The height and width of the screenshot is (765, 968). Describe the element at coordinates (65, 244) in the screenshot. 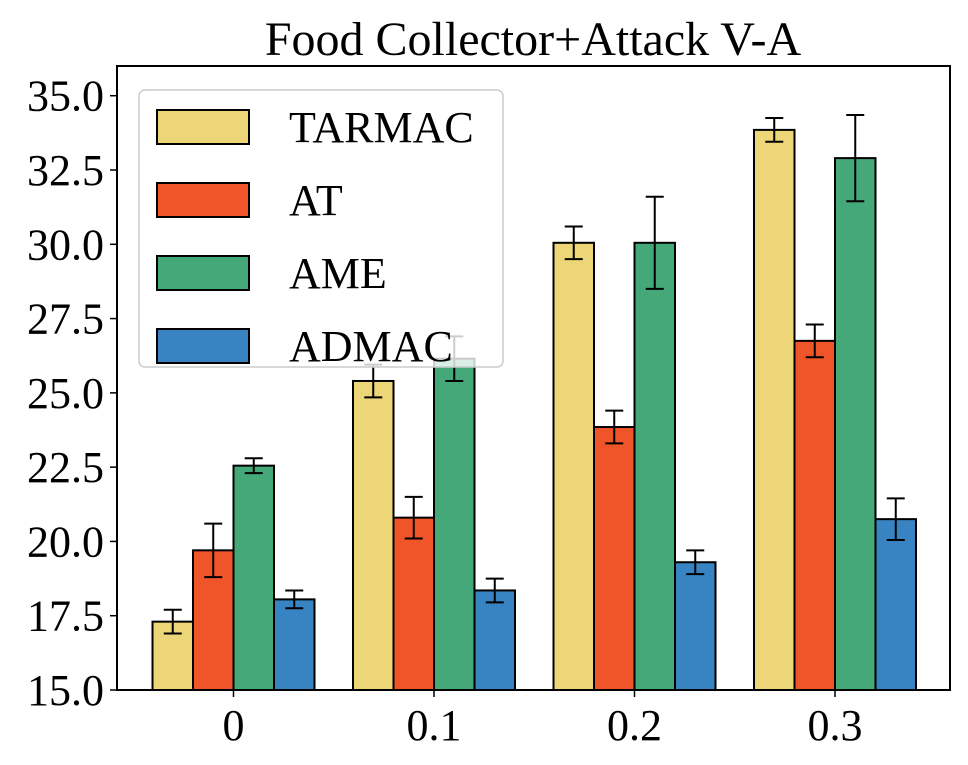

I see `y-tick-label: 30.0` at that location.